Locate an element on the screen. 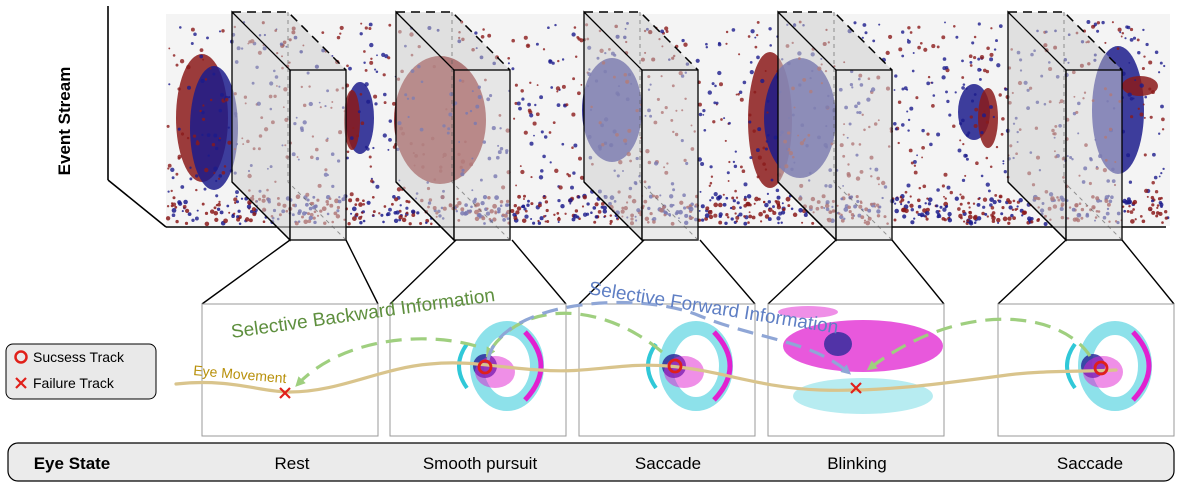 The width and height of the screenshot is (1178, 485). eye-state-saccade-1: Saccade is located at coordinates (668, 463).